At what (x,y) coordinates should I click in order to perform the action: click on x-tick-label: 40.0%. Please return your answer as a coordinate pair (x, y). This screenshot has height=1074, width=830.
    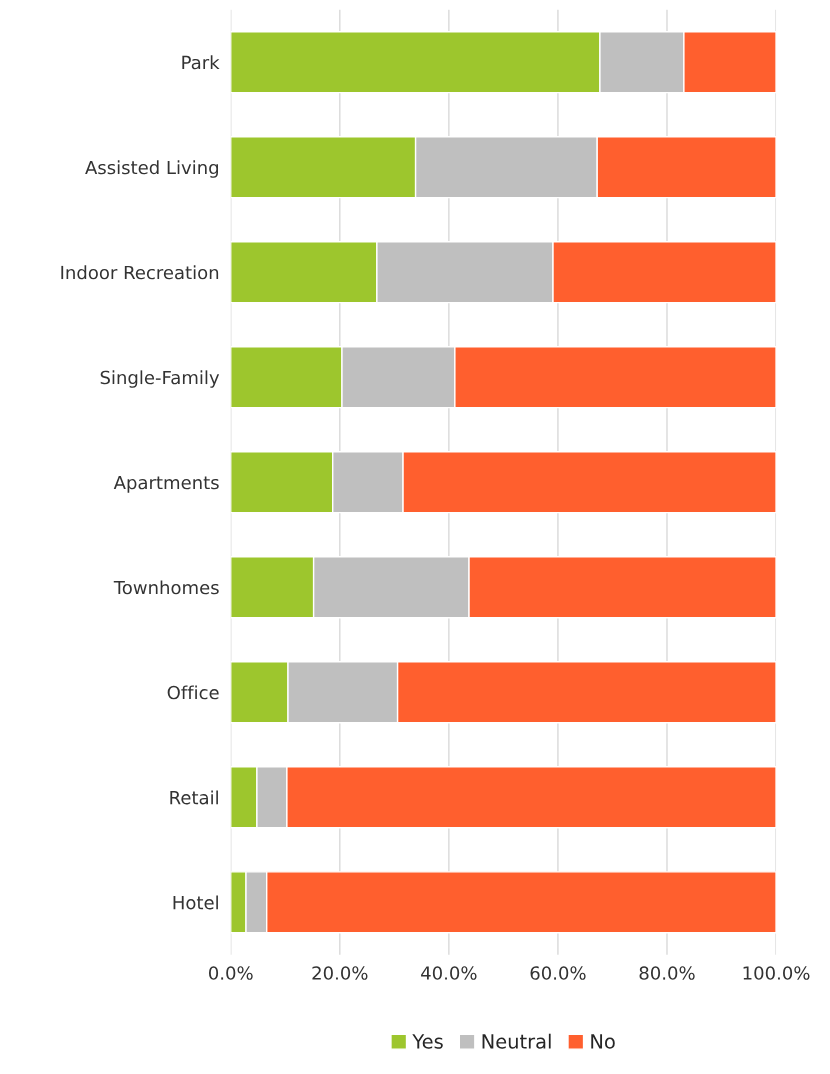
    Looking at the image, I should click on (449, 973).